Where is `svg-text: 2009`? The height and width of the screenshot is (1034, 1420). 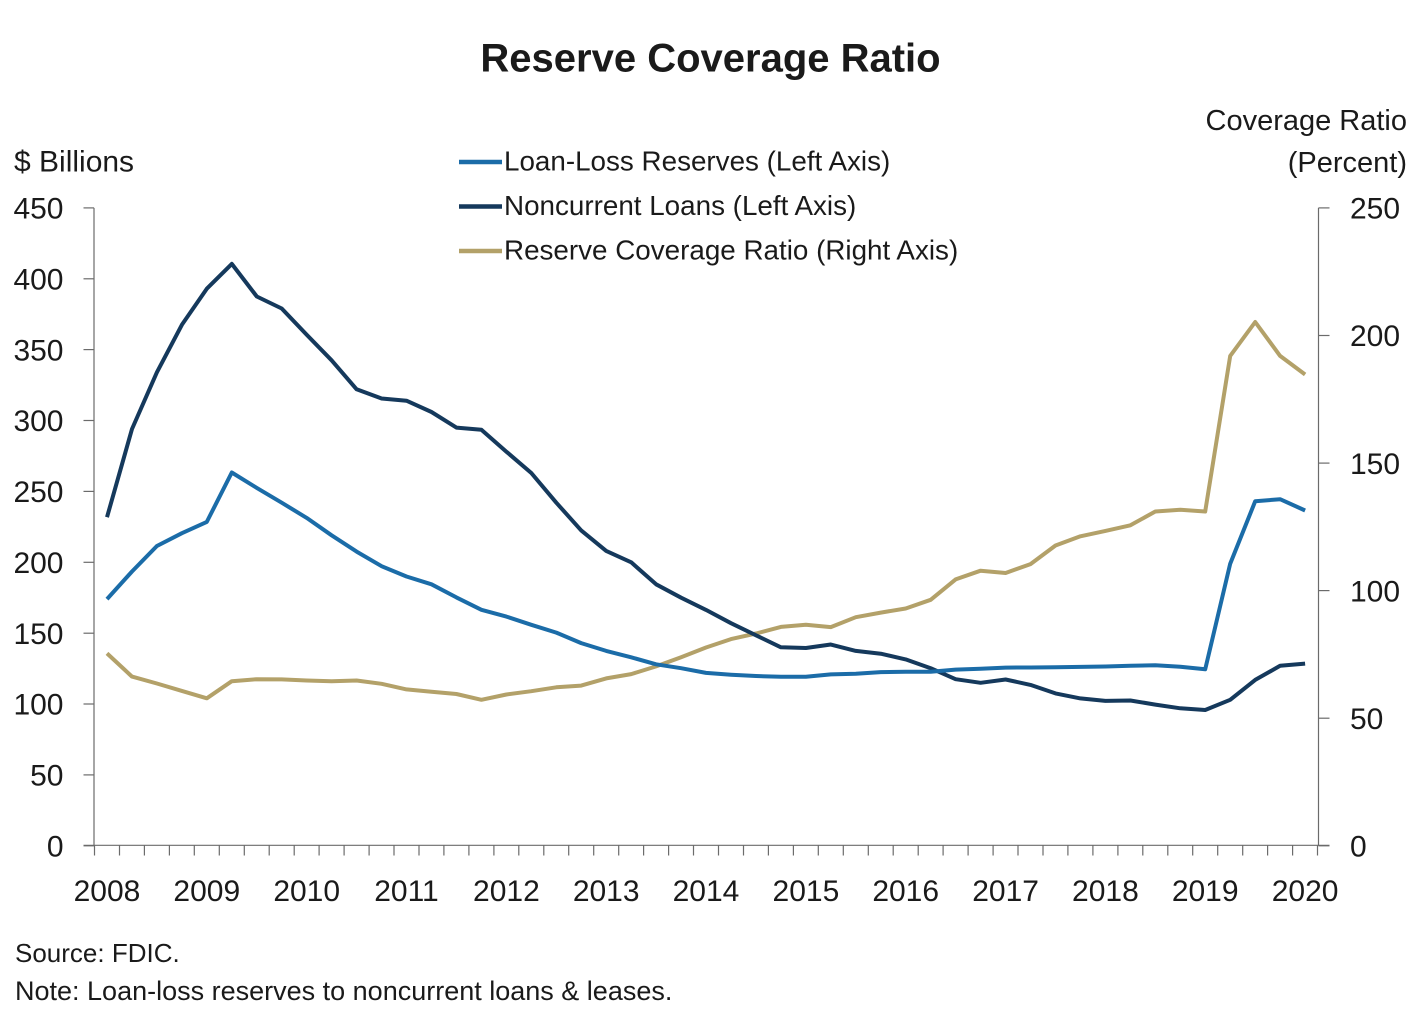
svg-text: 2009 is located at coordinates (206, 891).